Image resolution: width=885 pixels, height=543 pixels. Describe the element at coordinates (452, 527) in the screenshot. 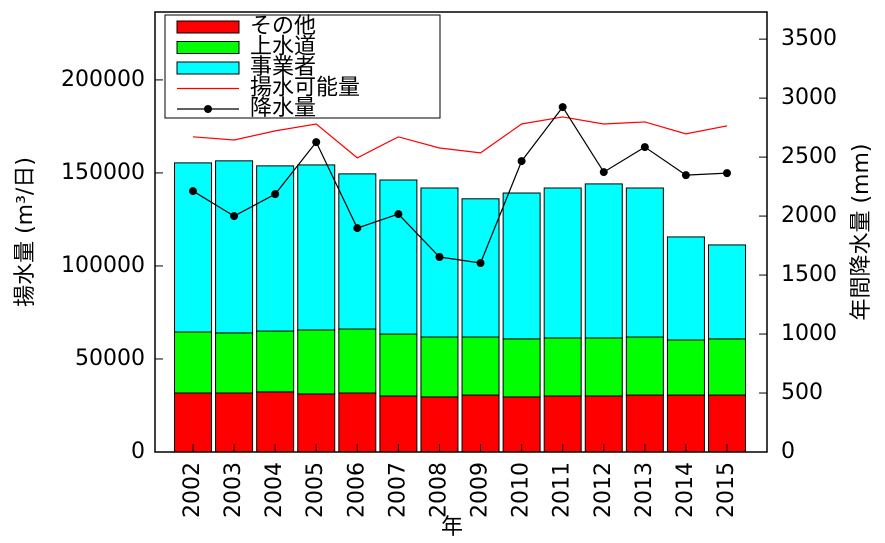

I see `x-axis-label: 年` at that location.